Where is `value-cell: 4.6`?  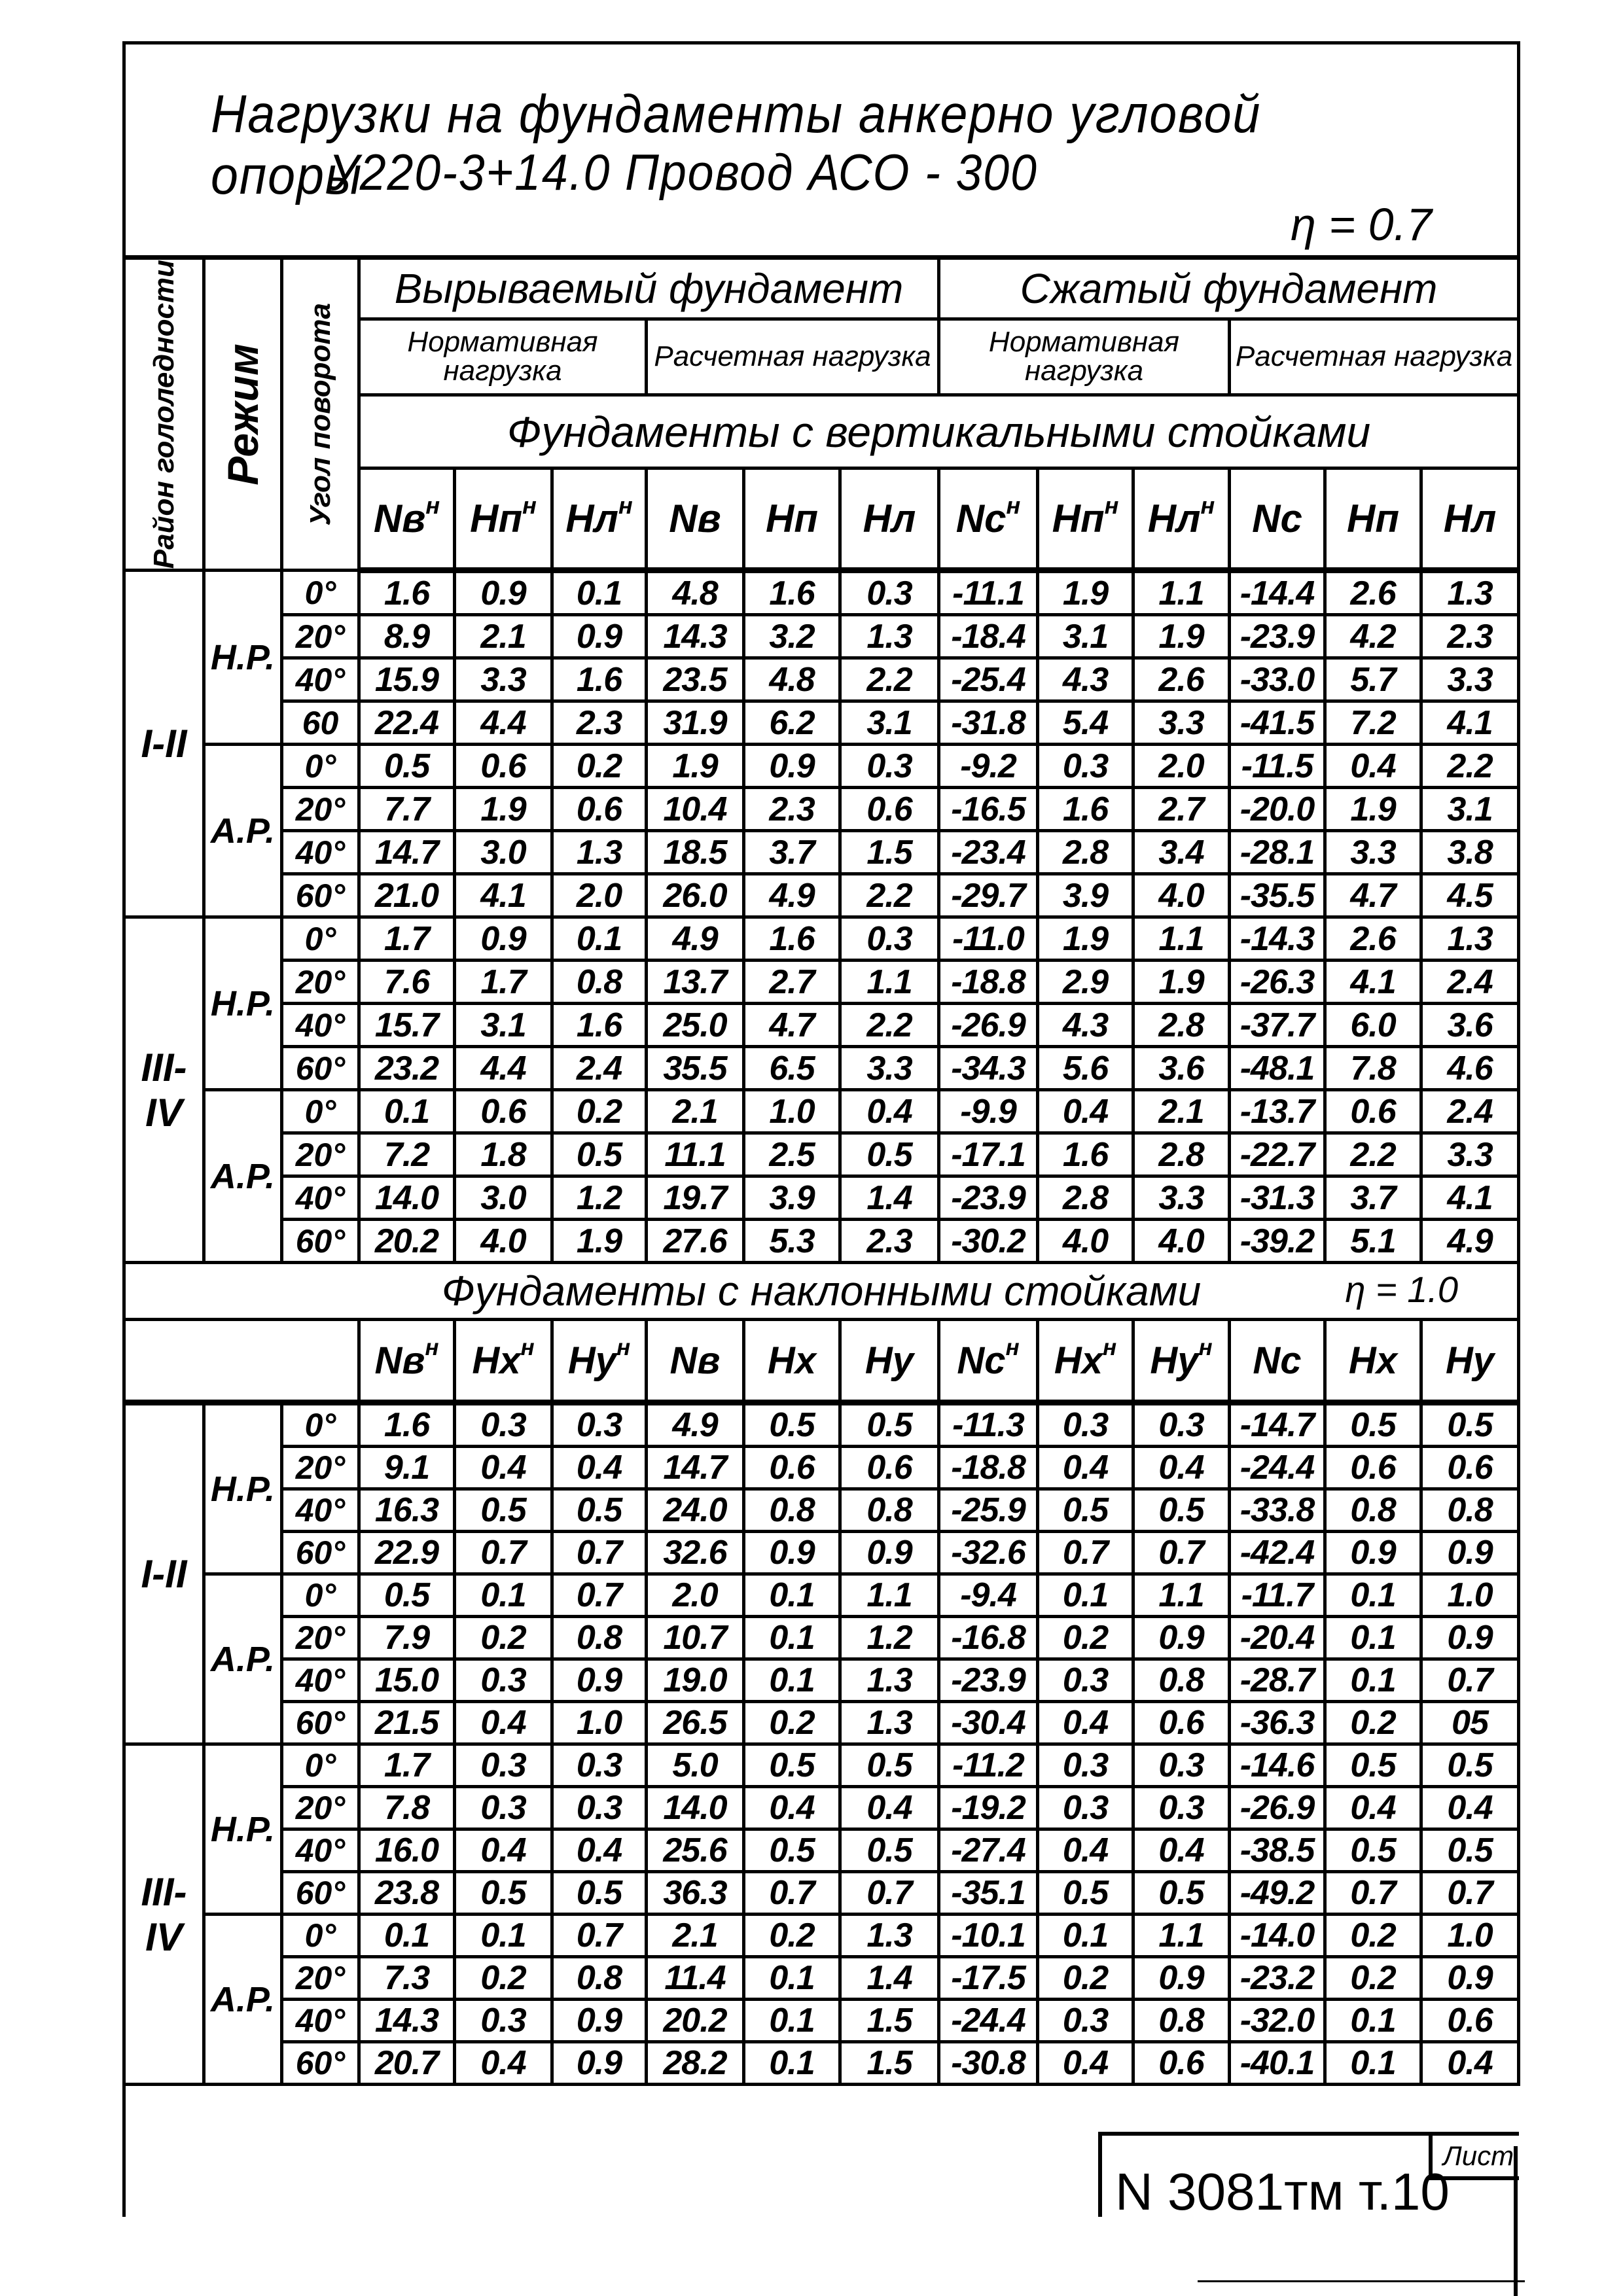
value-cell: 4.6 is located at coordinates (1470, 1068).